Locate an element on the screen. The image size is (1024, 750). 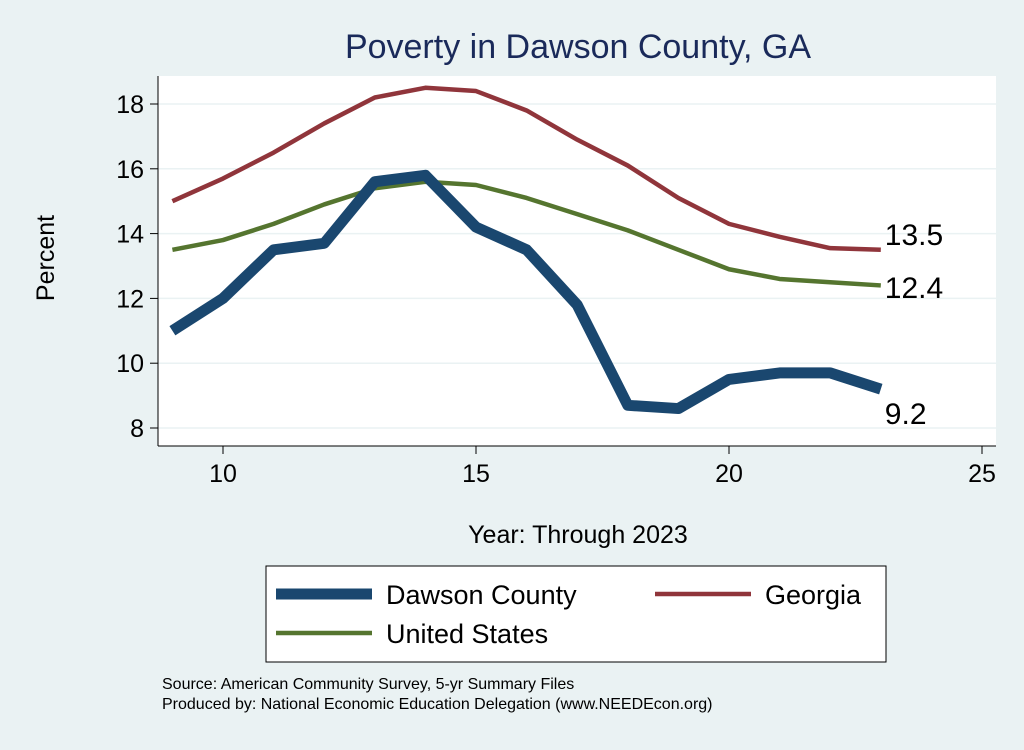
chart-title: Poverty in Dawson County, GA is located at coordinates (578, 47).